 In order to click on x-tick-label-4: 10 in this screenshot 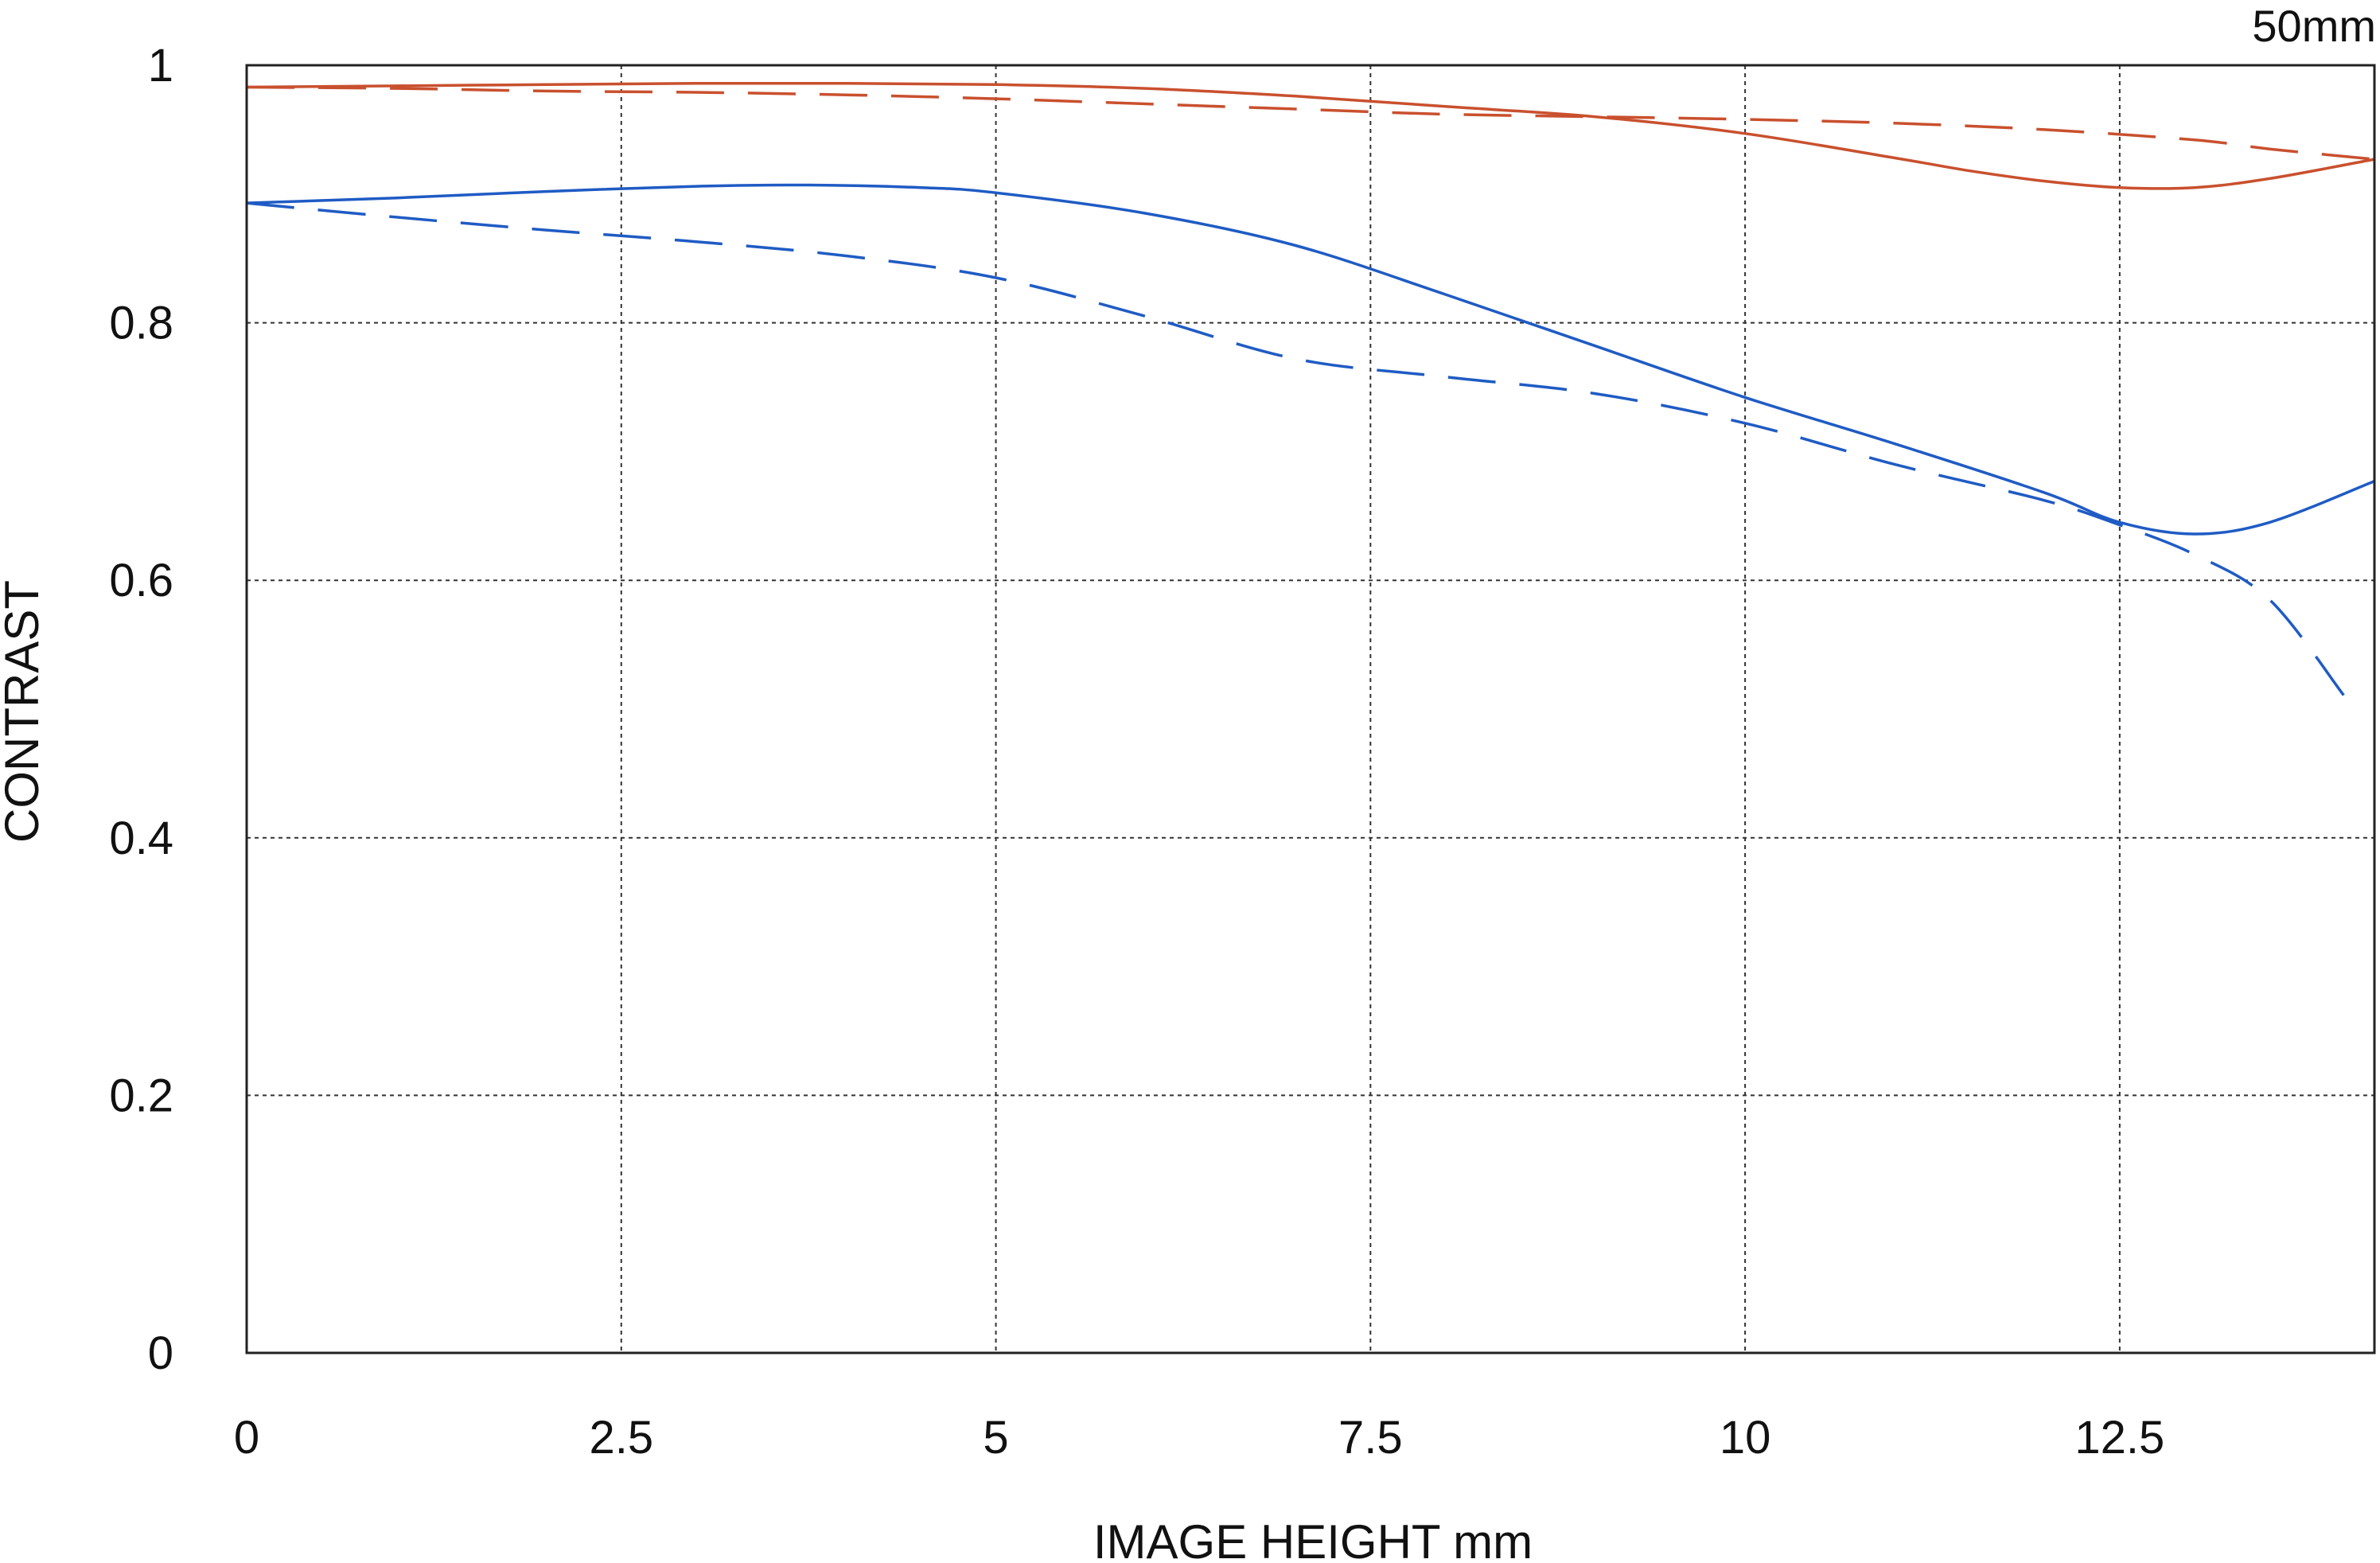, I will do `click(1745, 1438)`.